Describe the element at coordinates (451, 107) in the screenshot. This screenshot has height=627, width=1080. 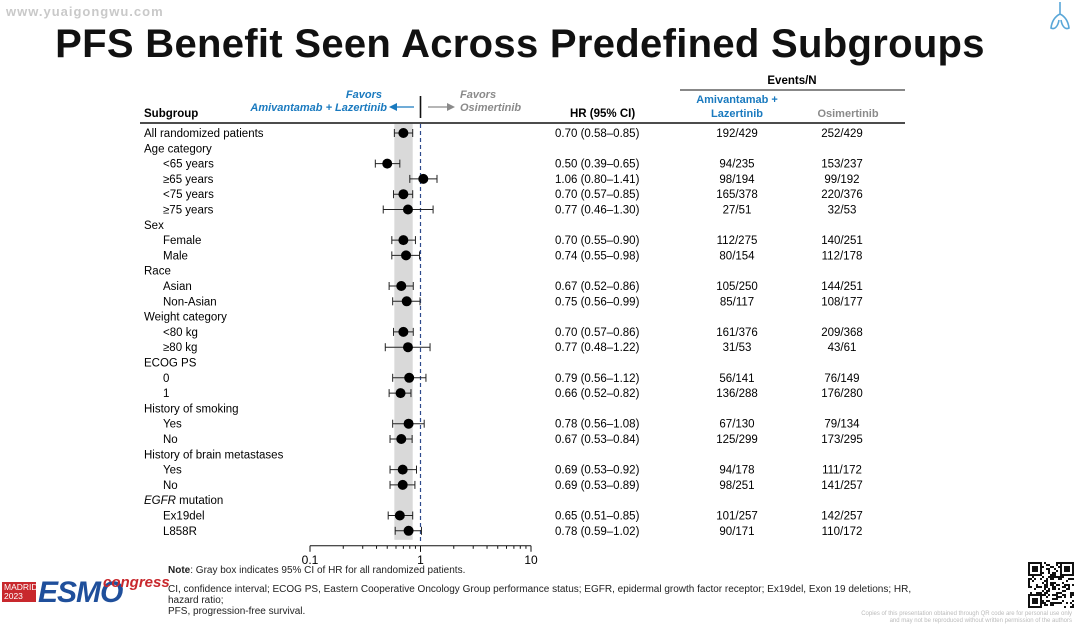
I see `favors-right-arrowhead` at that location.